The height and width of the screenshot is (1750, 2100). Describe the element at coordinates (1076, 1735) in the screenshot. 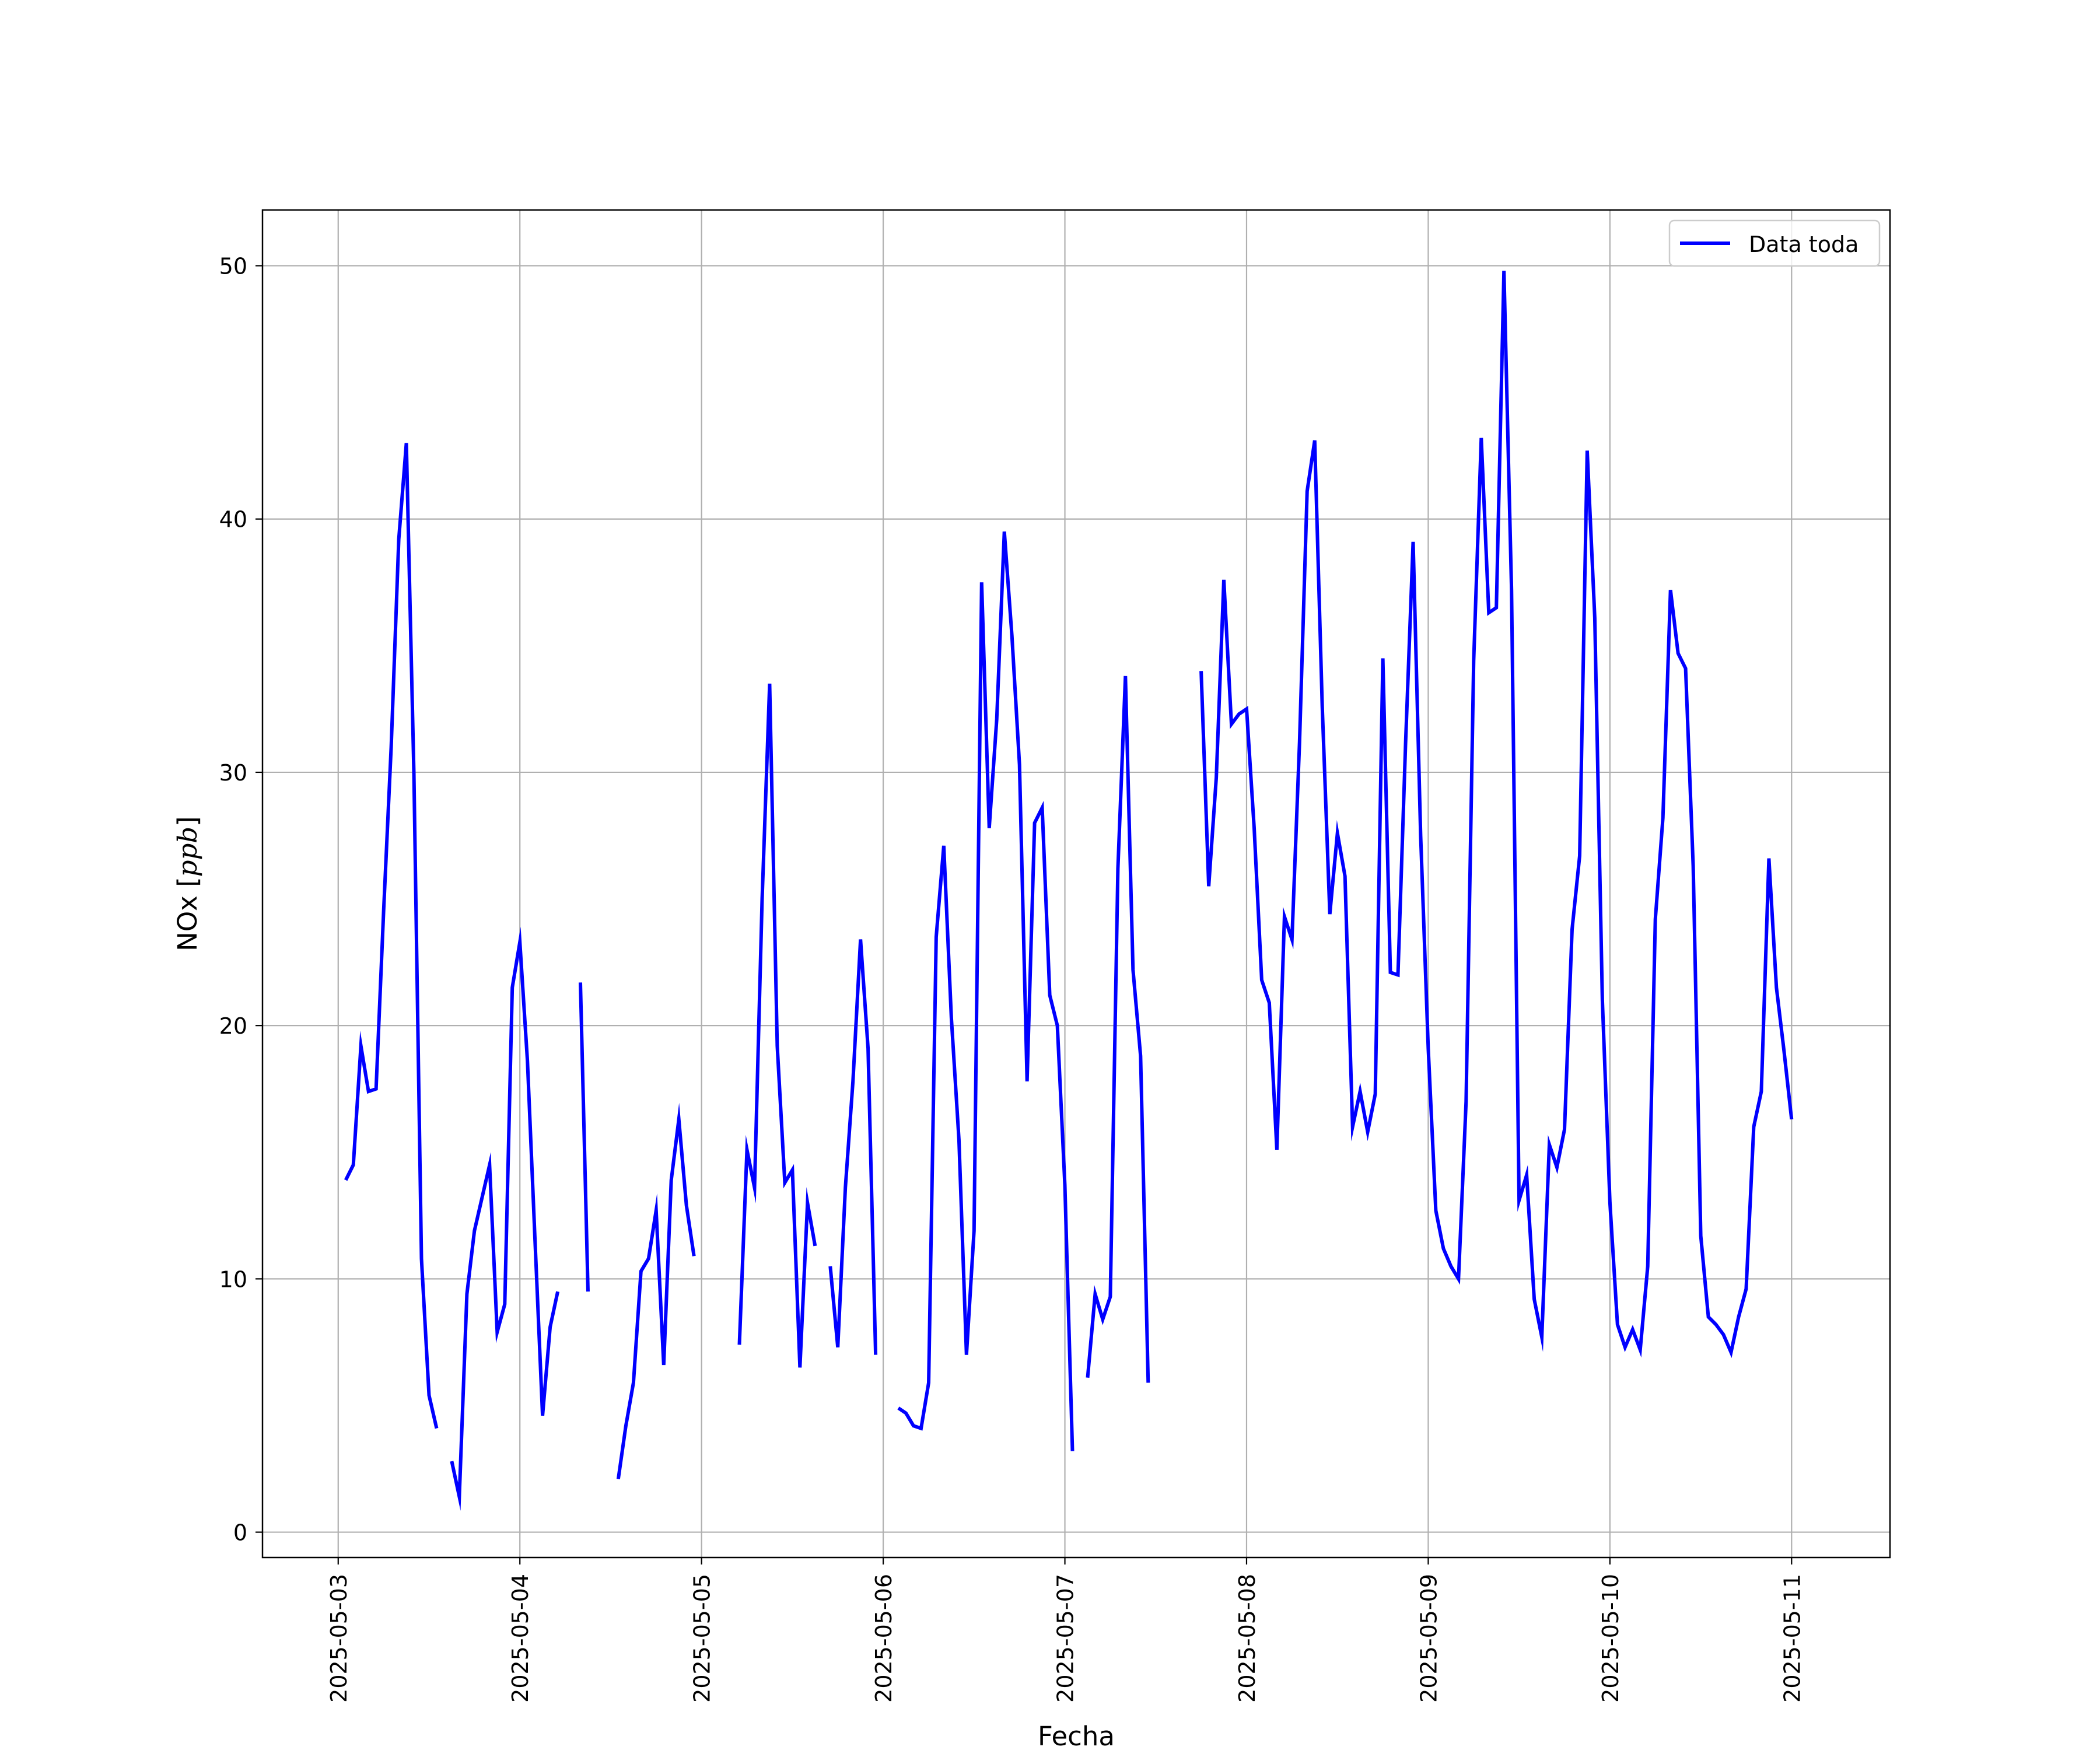

I see `x-axis-title: Fecha` at that location.